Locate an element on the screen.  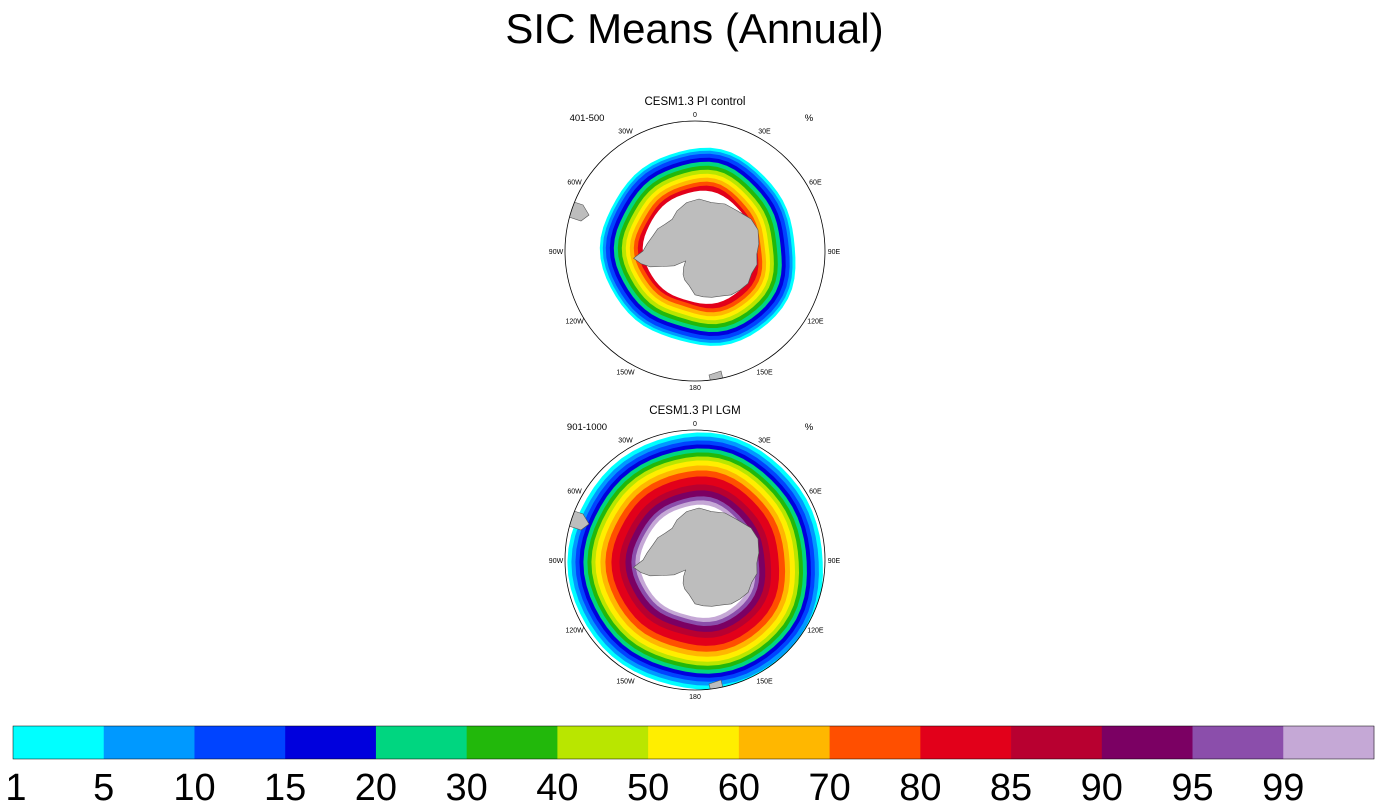
colorbar-tick-label: 5 is located at coordinates (103, 787).